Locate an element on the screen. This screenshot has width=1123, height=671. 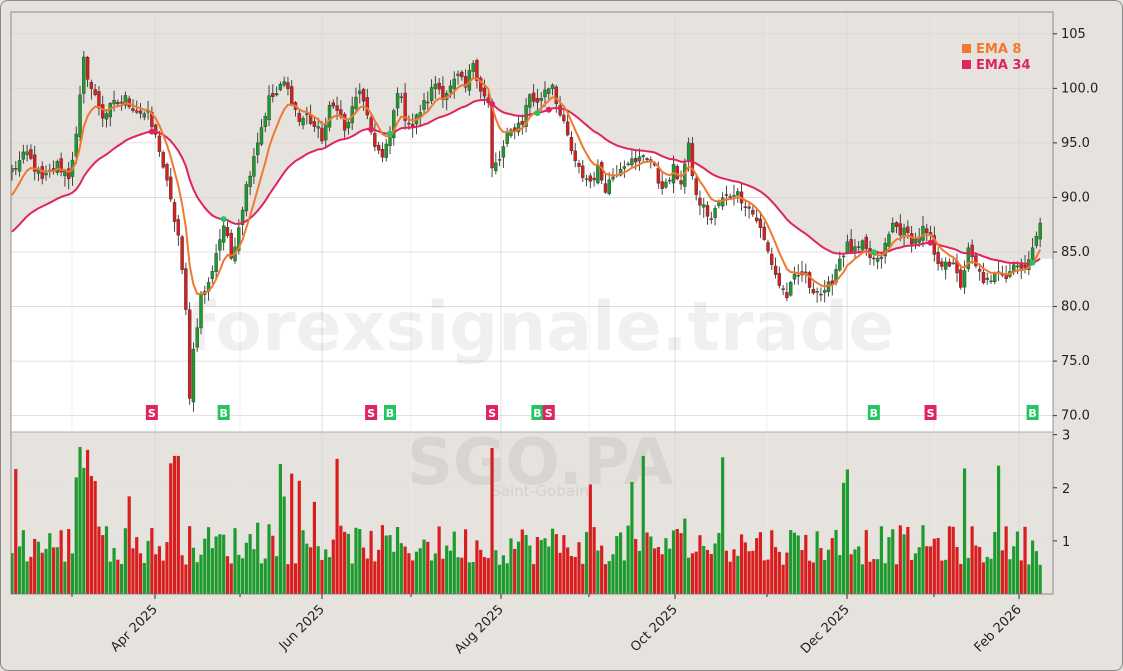
x-tick-label: Aug 2025 is located at coordinates (479, 629).